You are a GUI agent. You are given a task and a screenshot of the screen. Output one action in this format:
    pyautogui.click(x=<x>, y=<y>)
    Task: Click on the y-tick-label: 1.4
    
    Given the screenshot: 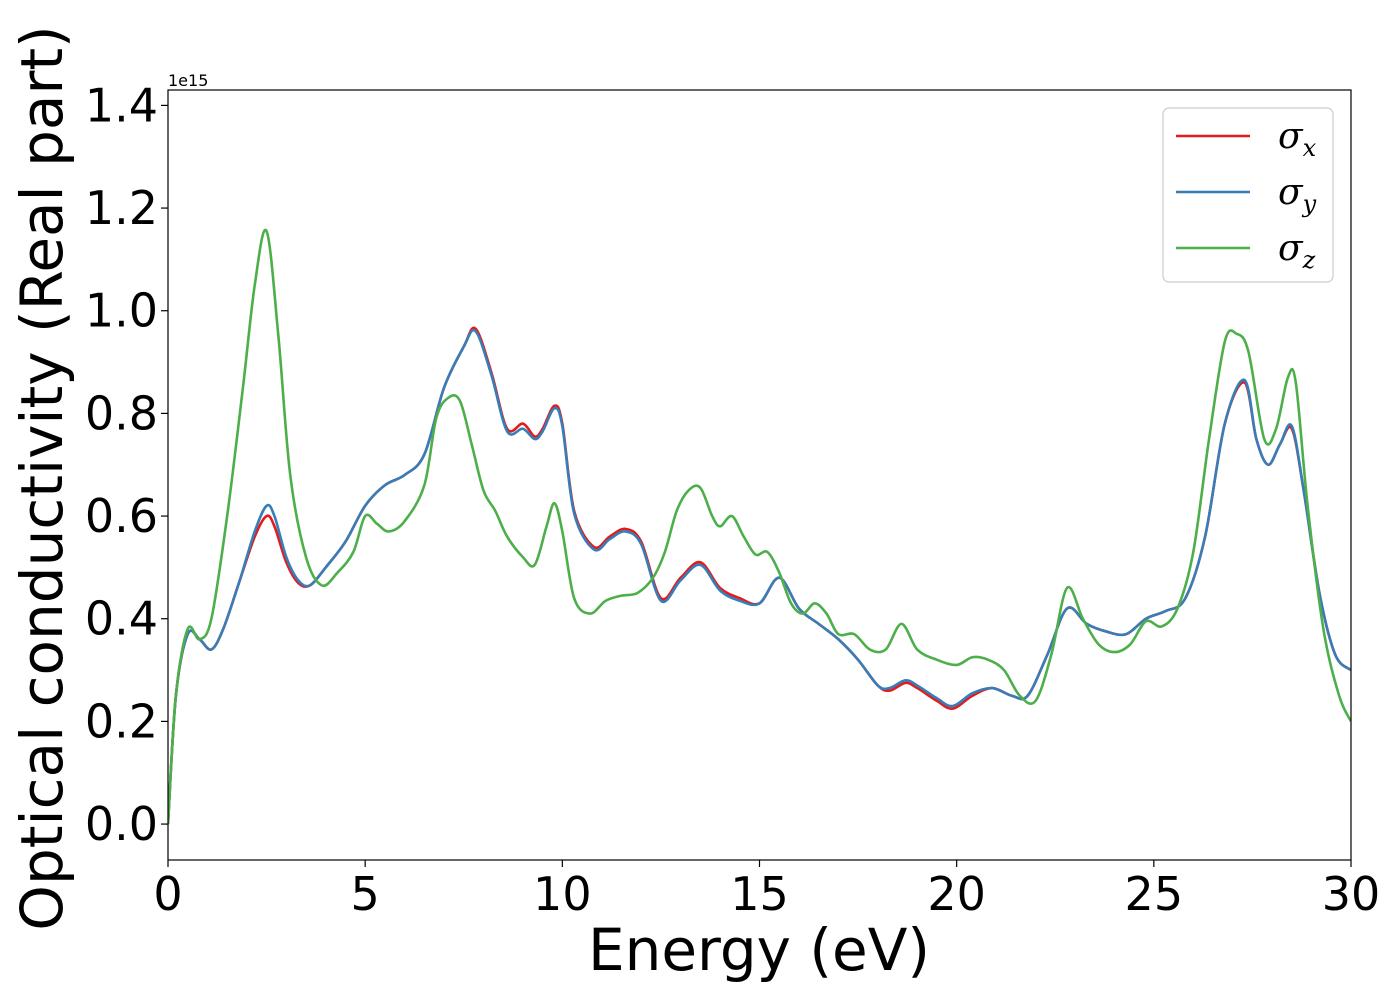 What is the action you would take?
    pyautogui.click(x=121, y=105)
    